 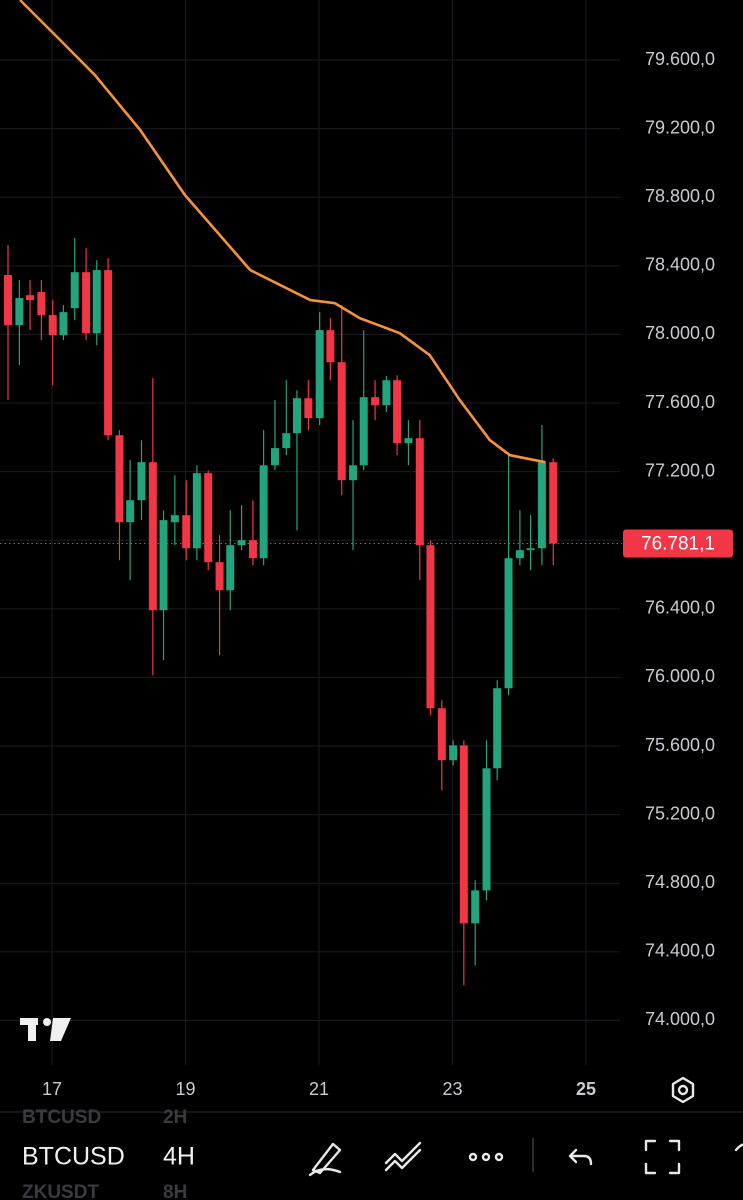 What do you see at coordinates (738, 1147) in the screenshot?
I see `more-icon` at bounding box center [738, 1147].